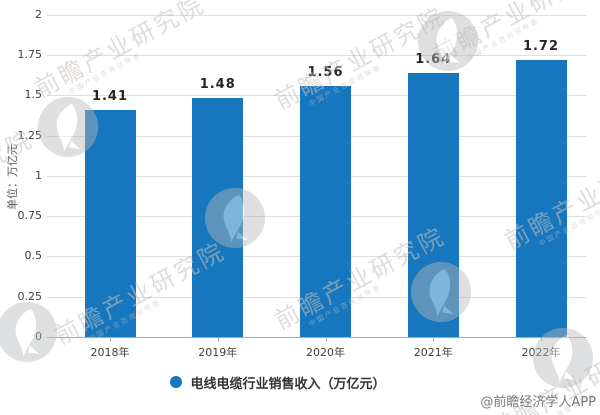  What do you see at coordinates (12, 177) in the screenshot?
I see `y-axis-title: 单位：万亿元` at bounding box center [12, 177].